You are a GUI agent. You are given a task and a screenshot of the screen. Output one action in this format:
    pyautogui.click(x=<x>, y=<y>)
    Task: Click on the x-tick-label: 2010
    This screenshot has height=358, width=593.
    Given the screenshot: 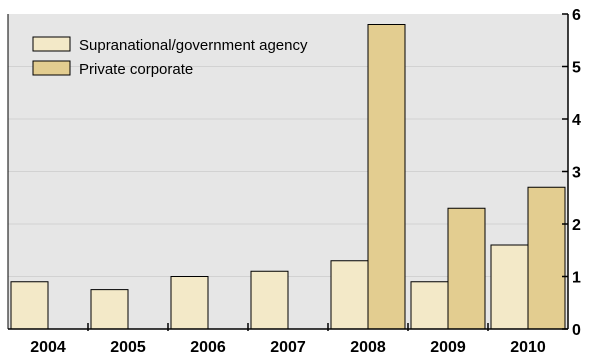 What is the action you would take?
    pyautogui.click(x=528, y=347)
    